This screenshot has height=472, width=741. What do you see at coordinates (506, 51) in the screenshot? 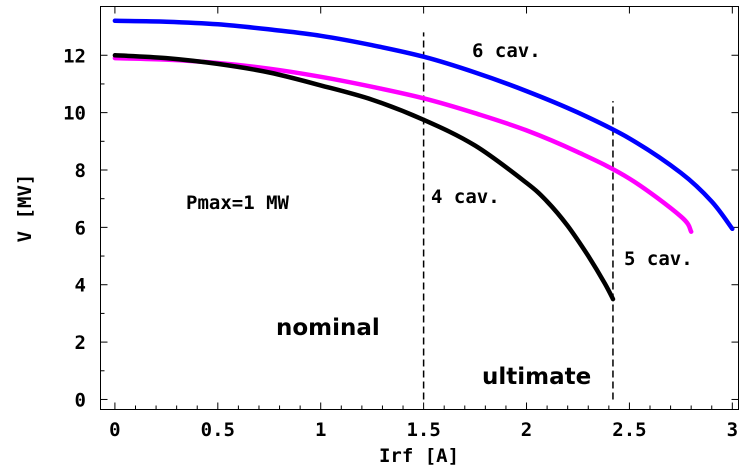
I see `label-6-cav: 6 cav.` at bounding box center [506, 51].